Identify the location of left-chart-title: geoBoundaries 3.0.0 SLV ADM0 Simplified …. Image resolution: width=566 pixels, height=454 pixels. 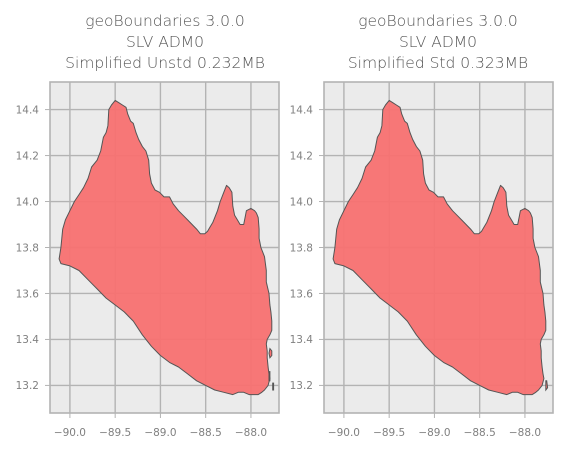
(165, 42).